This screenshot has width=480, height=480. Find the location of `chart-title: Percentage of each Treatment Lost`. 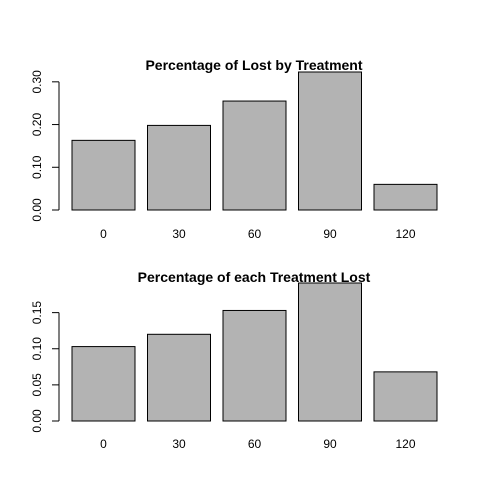

chart-title: Percentage of each Treatment Lost is located at coordinates (254, 277).